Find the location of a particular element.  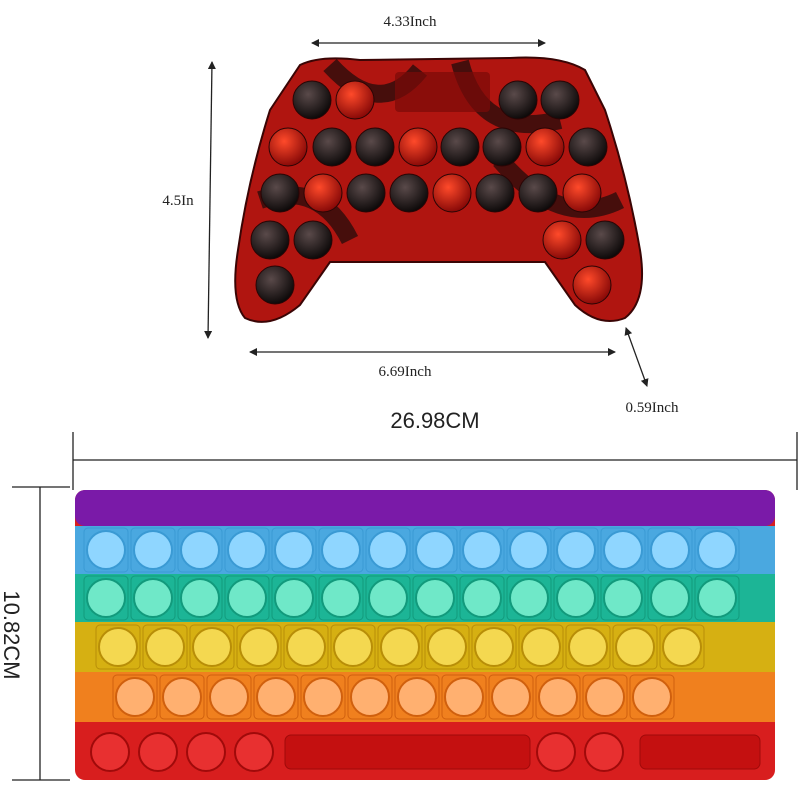

dimension-label: 0.59Inch is located at coordinates (652, 408).